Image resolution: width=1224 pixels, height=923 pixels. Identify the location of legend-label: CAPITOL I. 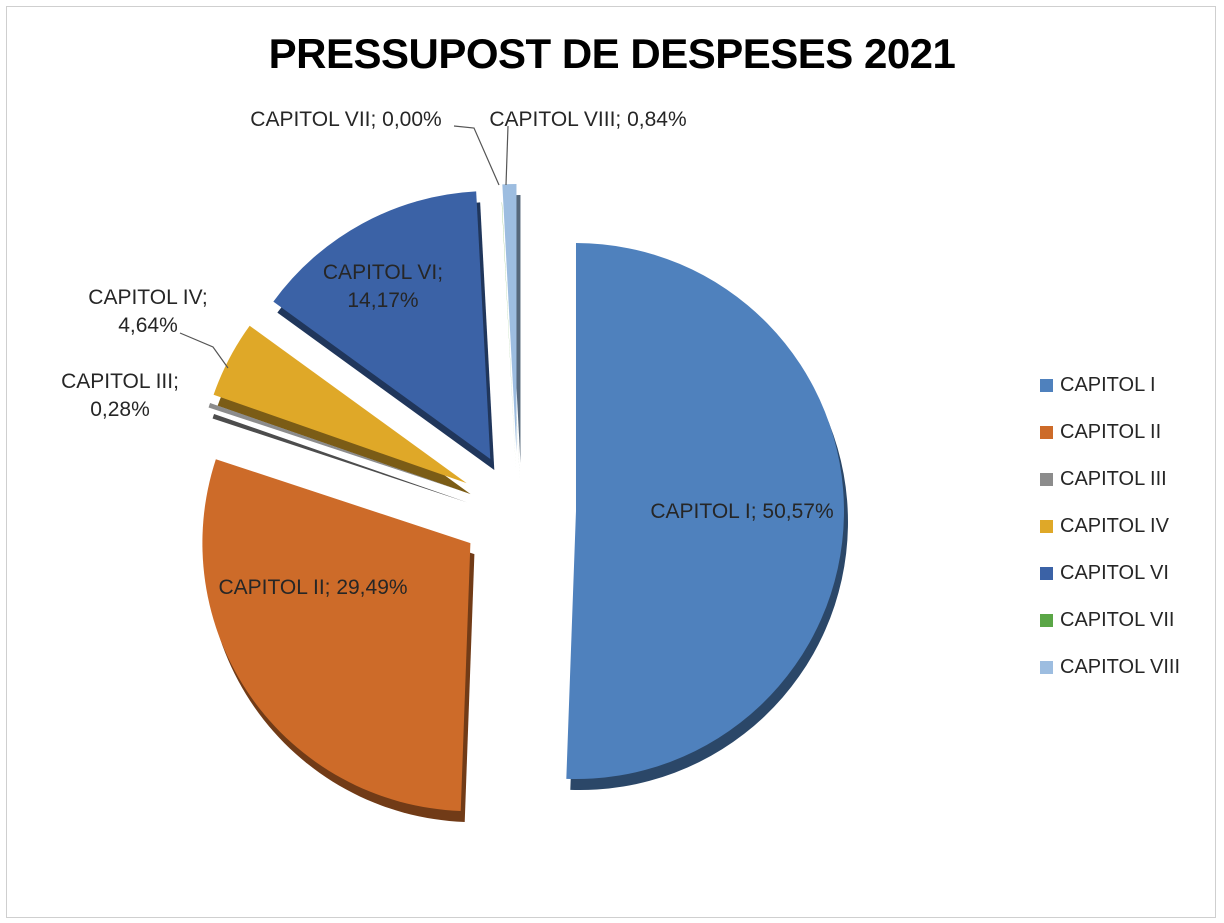
(1108, 385).